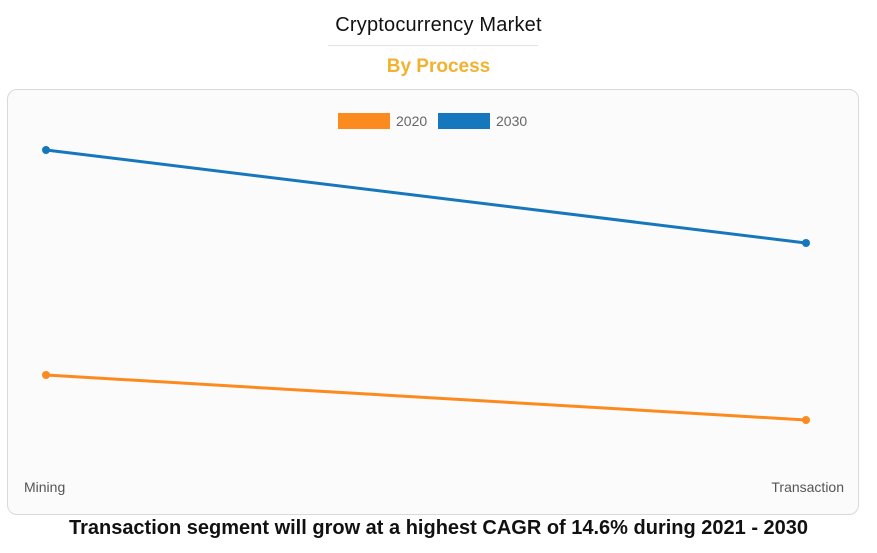 The width and height of the screenshot is (877, 553). What do you see at coordinates (806, 420) in the screenshot?
I see `data-point-2020-transaction` at bounding box center [806, 420].